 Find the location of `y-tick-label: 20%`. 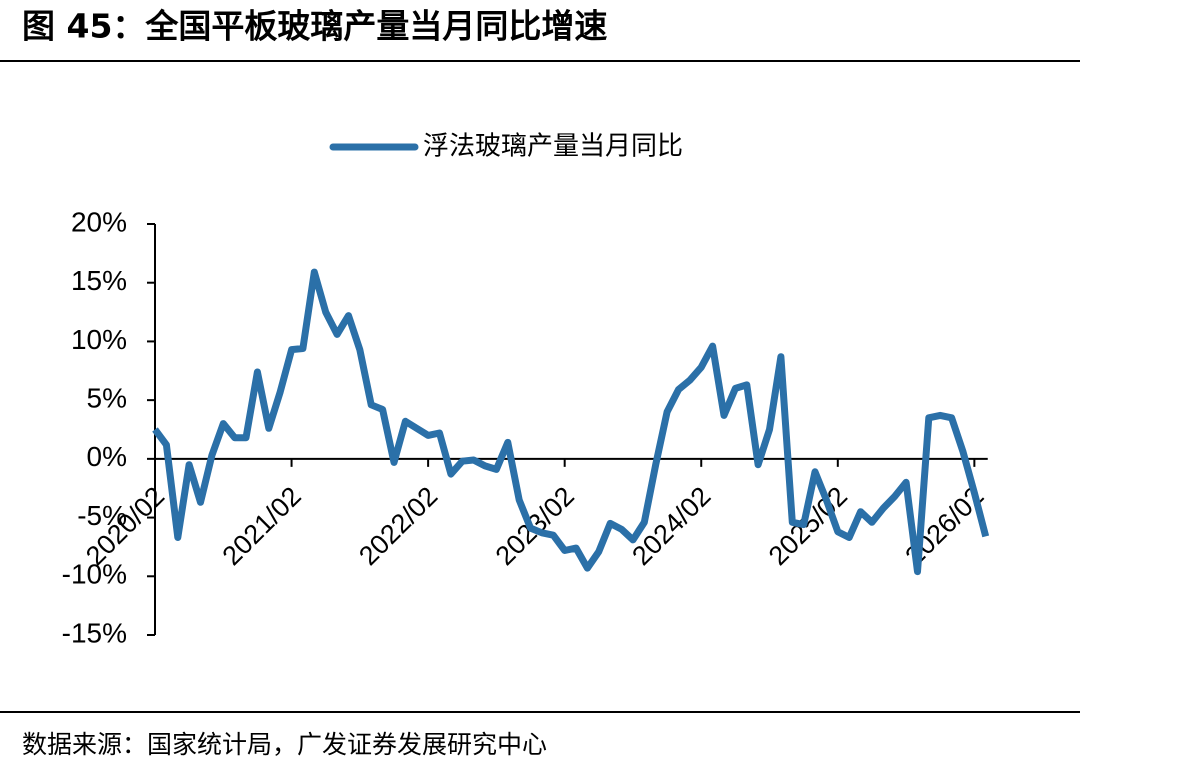

y-tick-label: 20% is located at coordinates (99, 221).